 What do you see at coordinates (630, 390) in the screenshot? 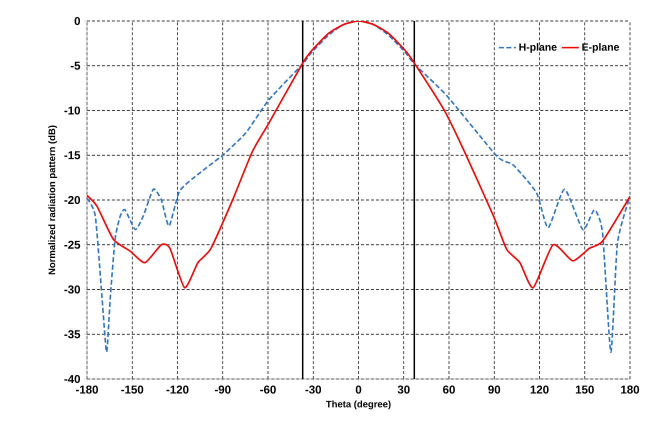
I see `x-tick-label: 180` at bounding box center [630, 390].